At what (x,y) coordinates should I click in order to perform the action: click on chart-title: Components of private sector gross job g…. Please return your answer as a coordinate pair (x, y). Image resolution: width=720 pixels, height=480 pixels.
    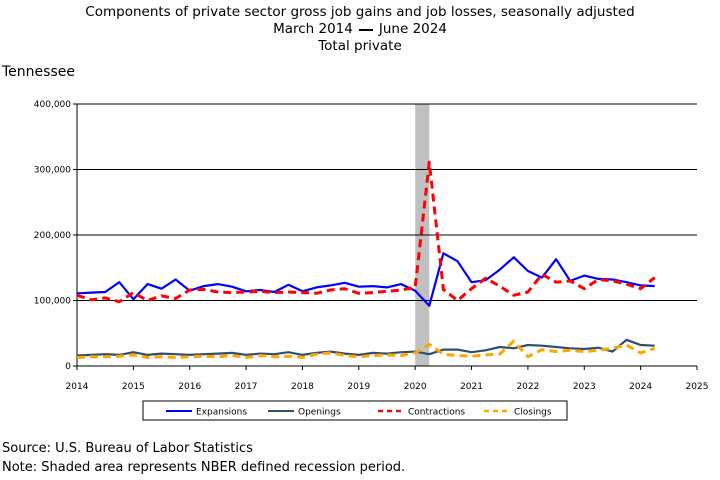
    Looking at the image, I should click on (360, 12).